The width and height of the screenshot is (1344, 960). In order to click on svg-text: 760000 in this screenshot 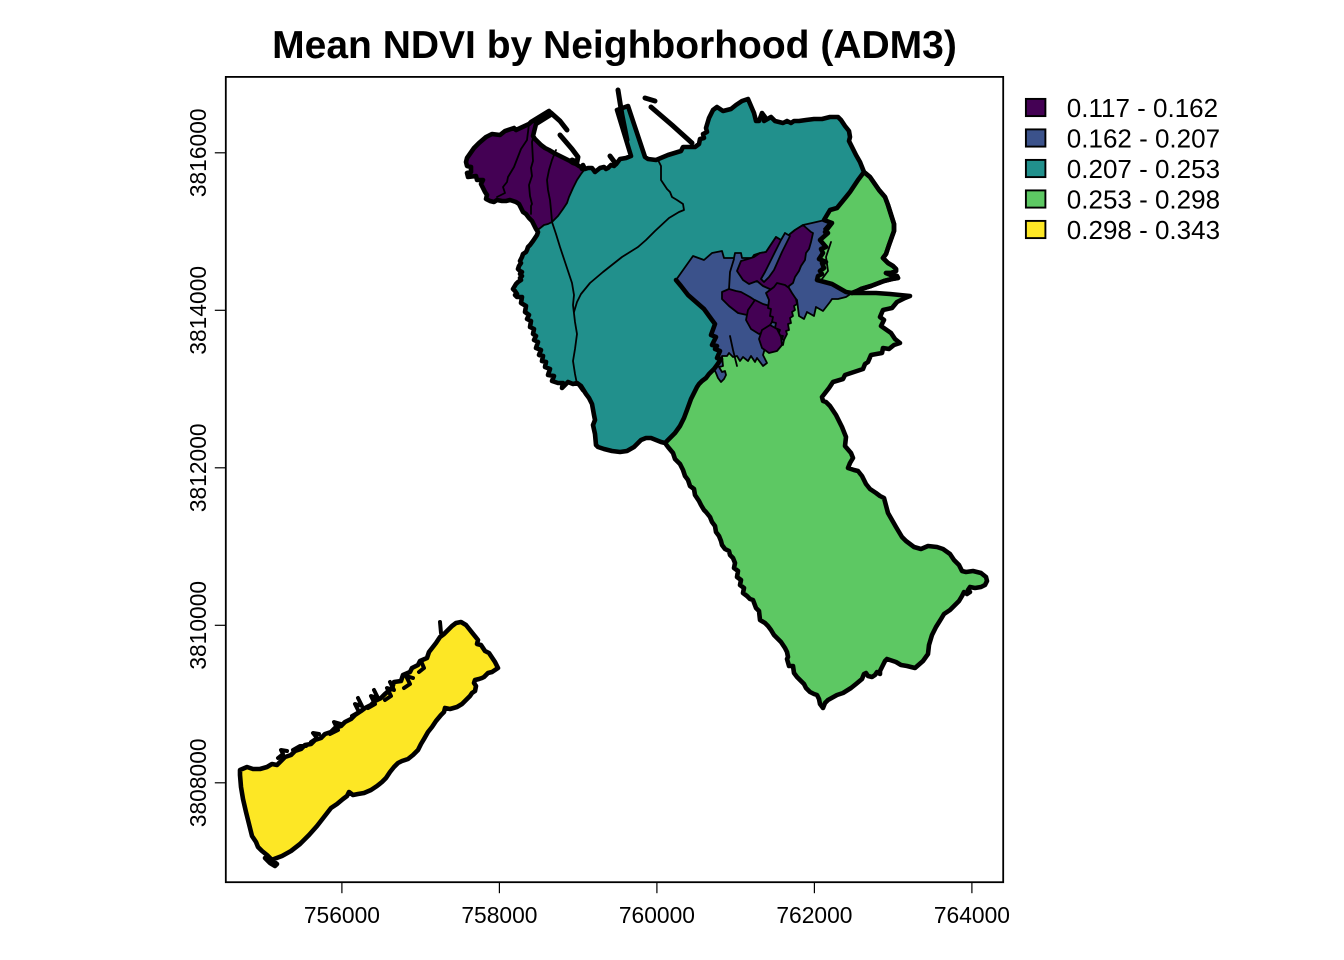, I will do `click(657, 915)`.